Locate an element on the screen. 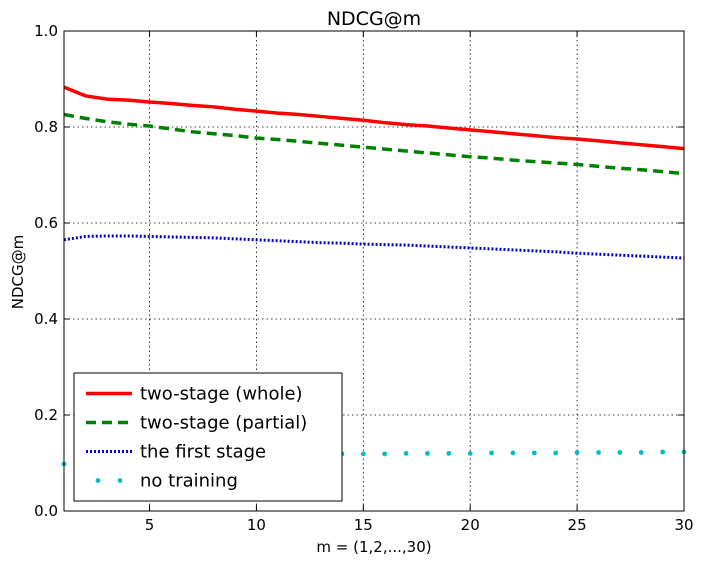 This screenshot has width=704, height=564. legend-label: the first stage is located at coordinates (203, 452).